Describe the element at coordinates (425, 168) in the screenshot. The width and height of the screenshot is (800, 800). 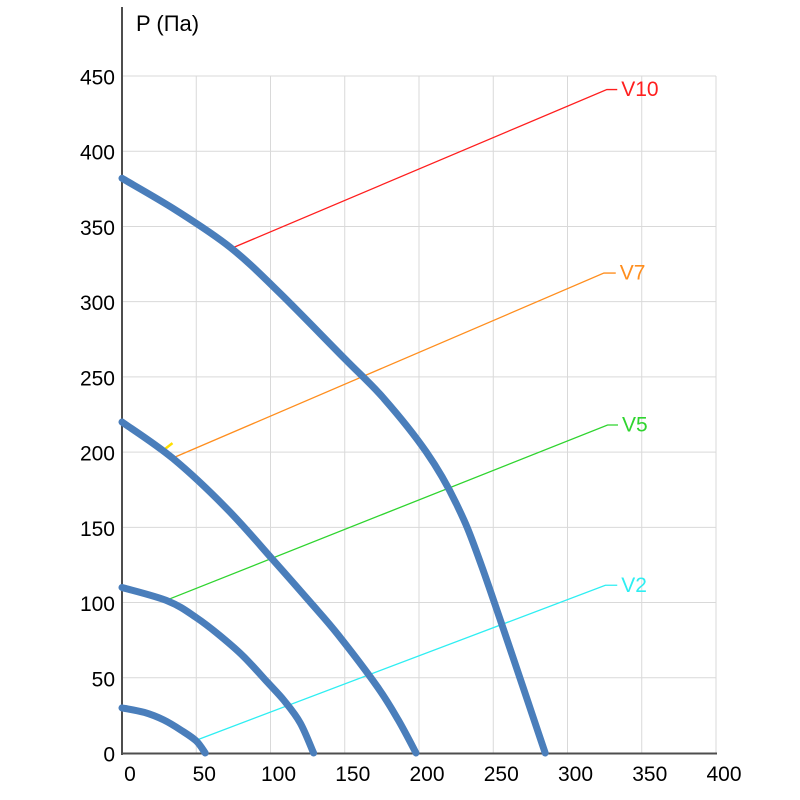
I see `annotation-line-V10` at that location.